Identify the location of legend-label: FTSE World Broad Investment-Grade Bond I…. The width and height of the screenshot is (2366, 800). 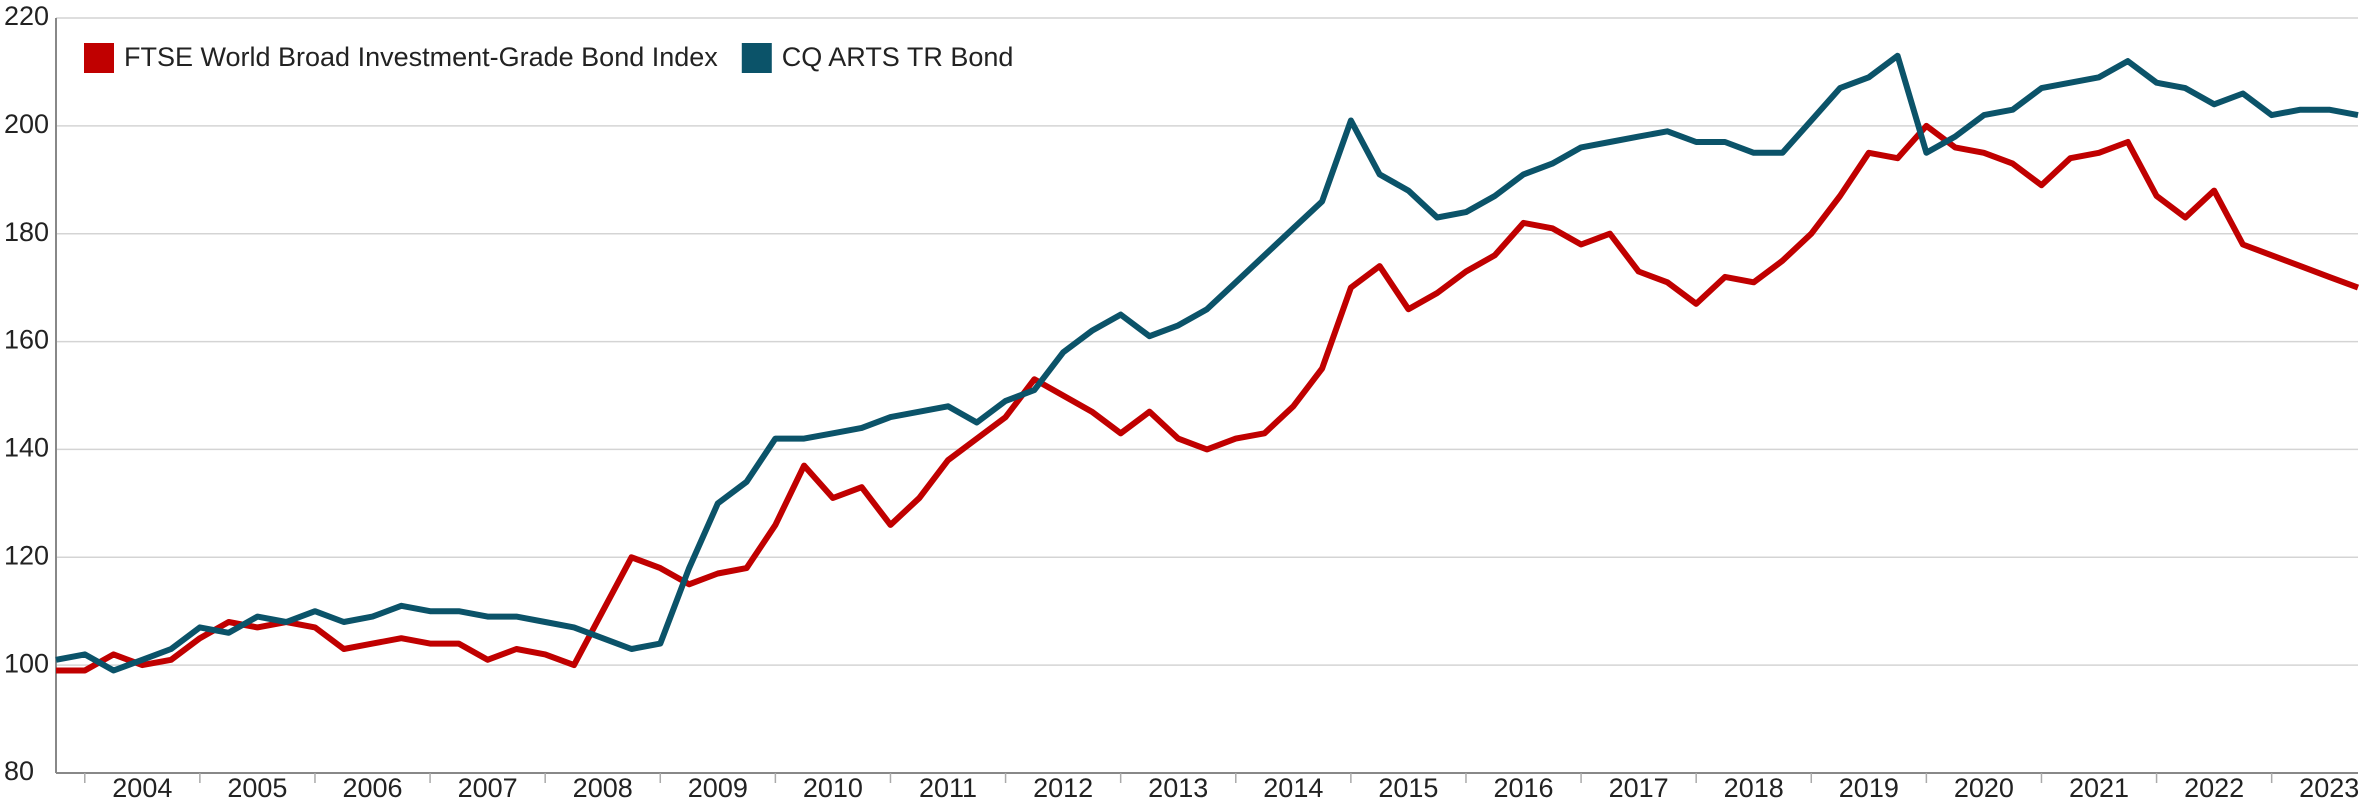
(421, 57).